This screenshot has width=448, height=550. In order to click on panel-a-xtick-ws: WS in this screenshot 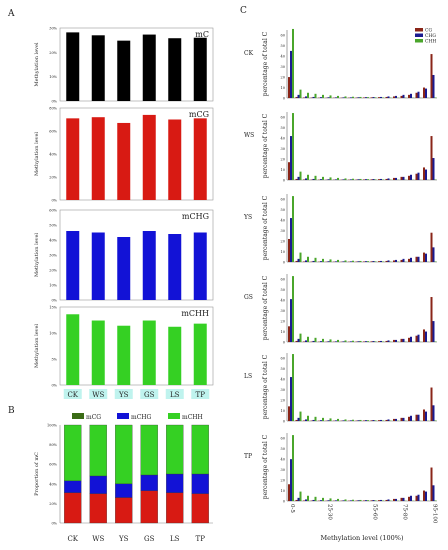, I will do `click(98, 395)`.